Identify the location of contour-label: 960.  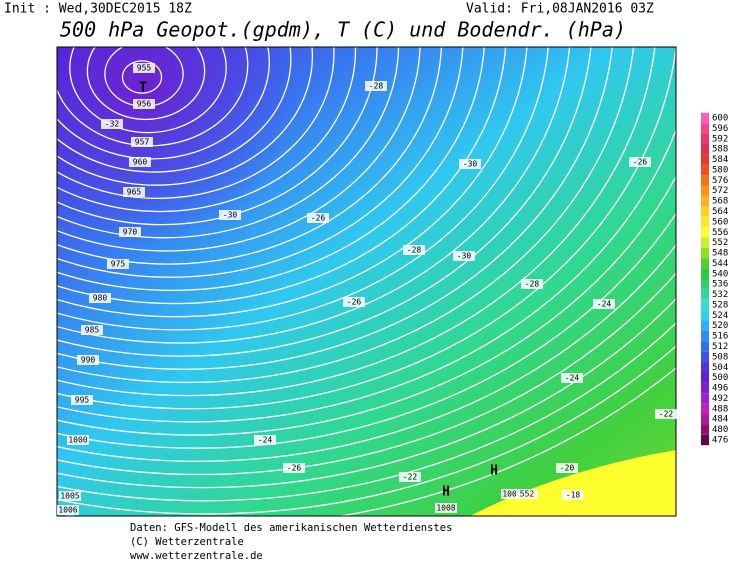
(140, 162).